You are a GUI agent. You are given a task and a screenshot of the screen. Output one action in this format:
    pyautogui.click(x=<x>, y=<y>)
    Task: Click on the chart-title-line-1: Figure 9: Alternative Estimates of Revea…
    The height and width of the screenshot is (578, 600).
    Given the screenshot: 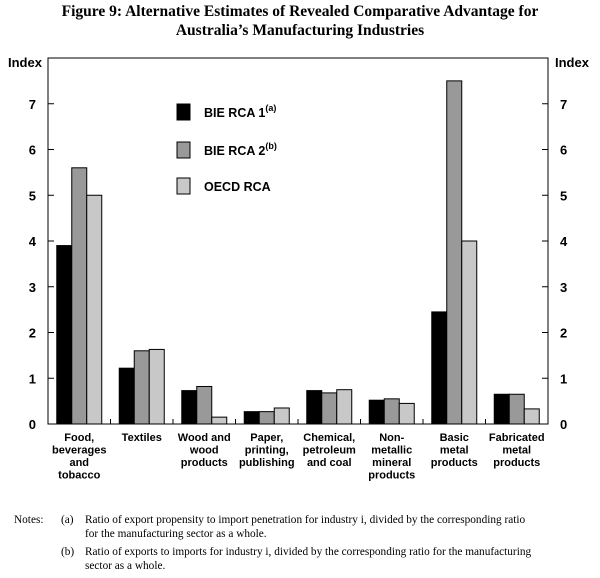 What is the action you would take?
    pyautogui.click(x=300, y=11)
    